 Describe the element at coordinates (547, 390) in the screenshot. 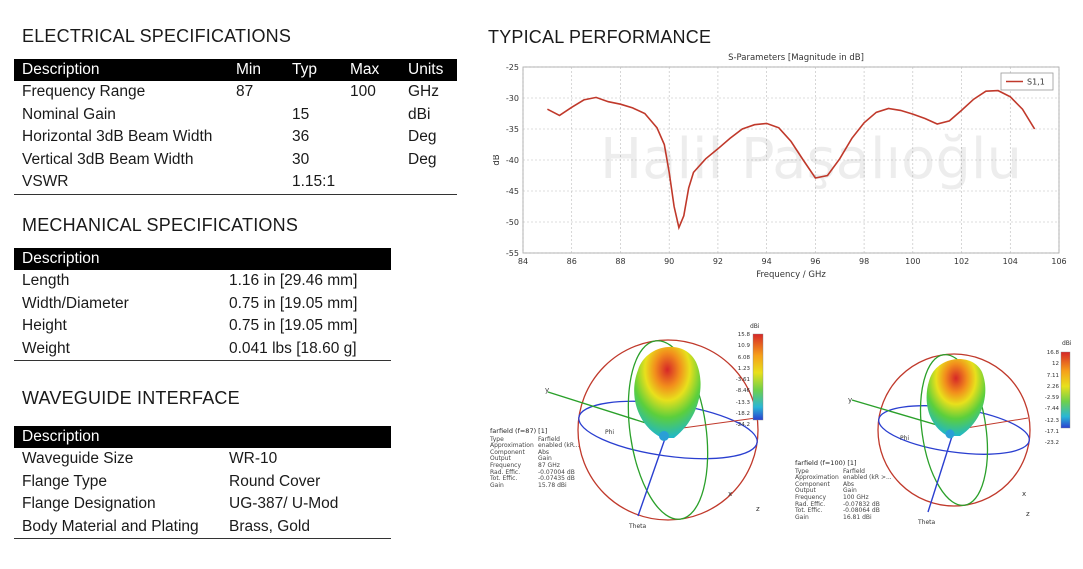

I see `y-axis-label: y` at that location.